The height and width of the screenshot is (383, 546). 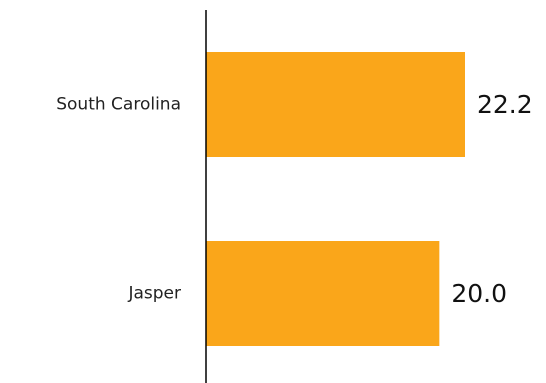 I want to click on bar-south-carolina, so click(x=335, y=104).